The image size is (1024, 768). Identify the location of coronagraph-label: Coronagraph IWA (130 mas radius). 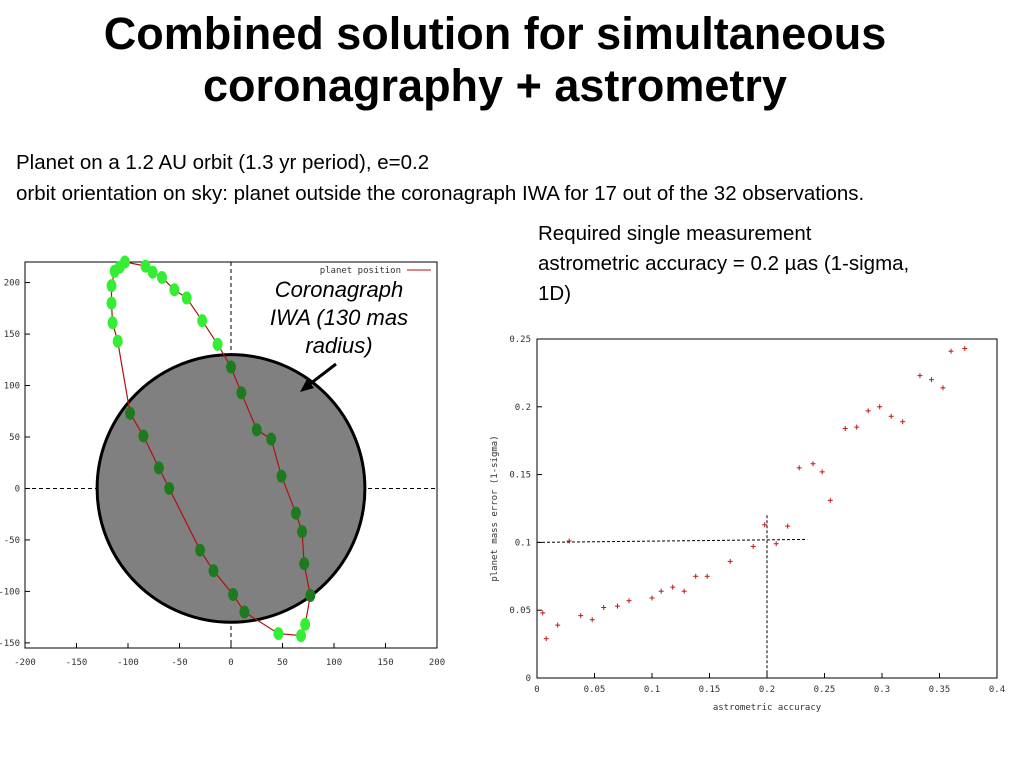
(339, 317).